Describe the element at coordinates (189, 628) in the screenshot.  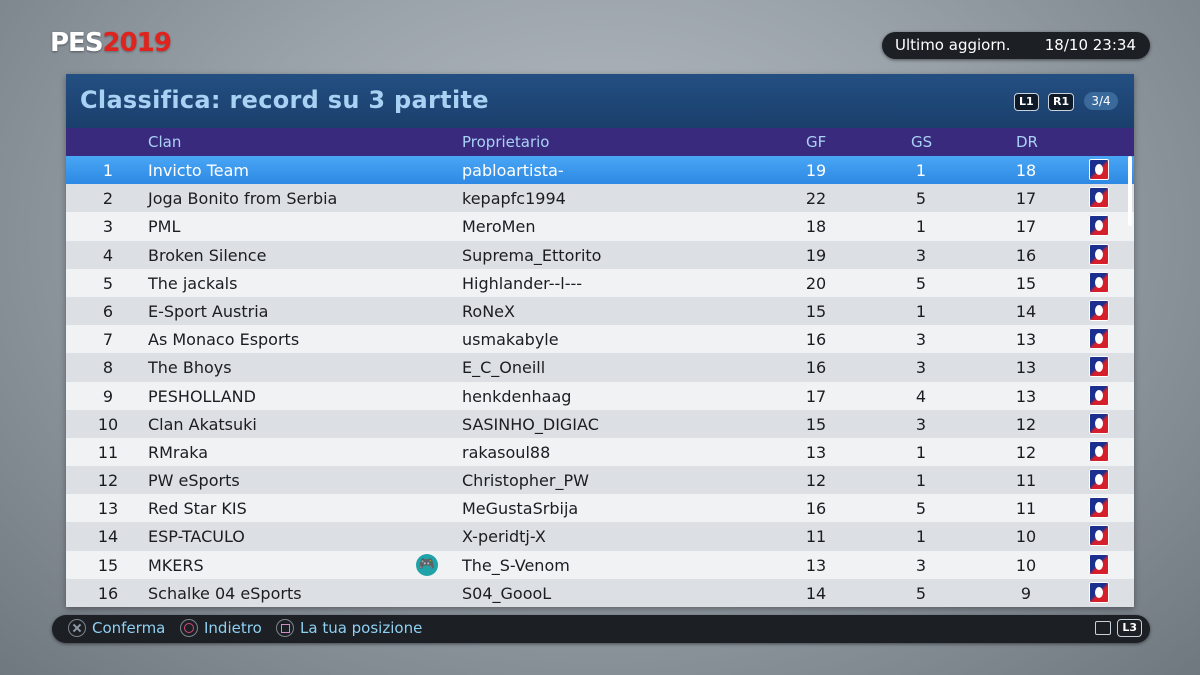
I see `circle-button-icon` at that location.